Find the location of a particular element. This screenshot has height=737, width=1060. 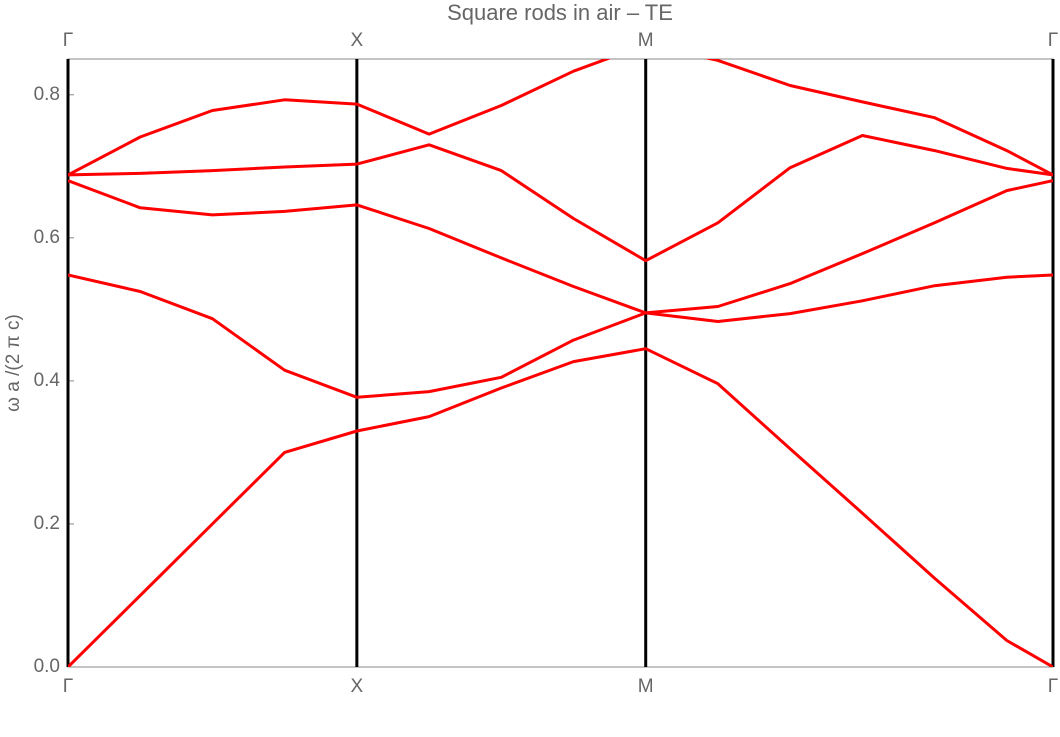

y-axis-label: ω a /(2 π c) is located at coordinates (13, 363).